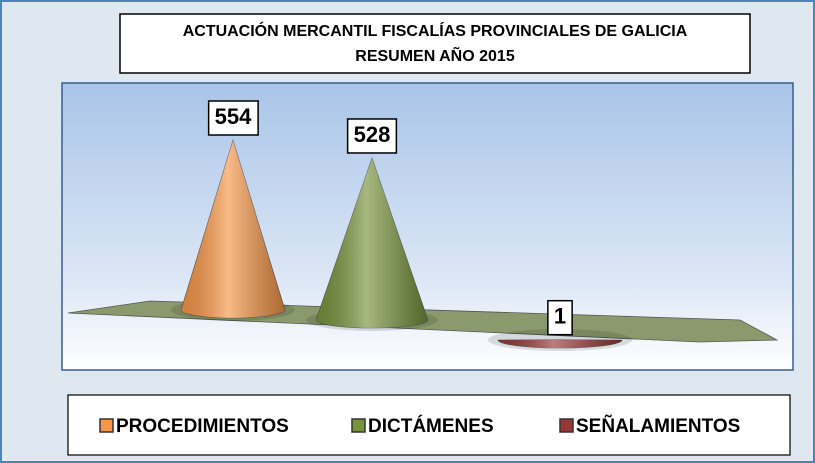  I want to click on legend-label: DICTÁMENES, so click(431, 426).